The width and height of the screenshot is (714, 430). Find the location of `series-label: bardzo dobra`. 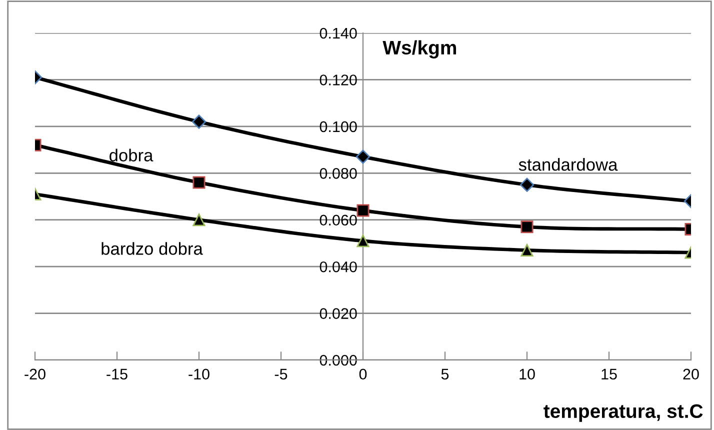

series-label: bardzo dobra is located at coordinates (152, 248).